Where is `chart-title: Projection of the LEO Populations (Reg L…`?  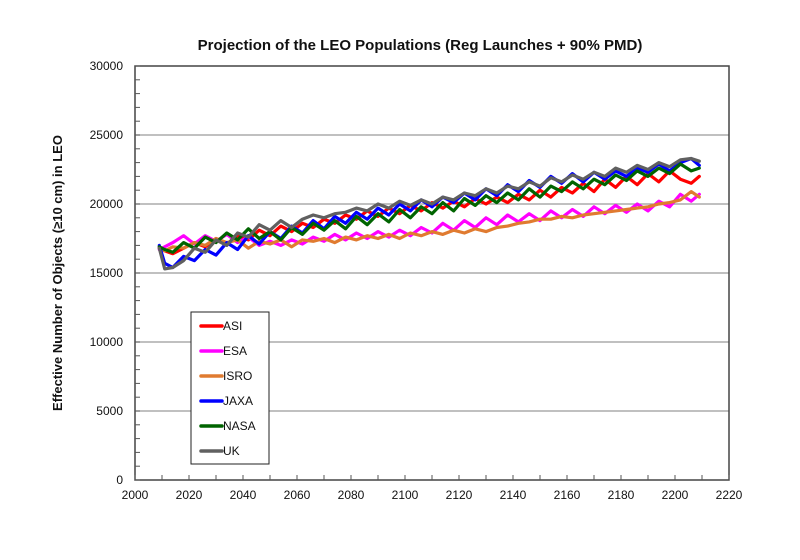 chart-title: Projection of the LEO Populations (Reg L… is located at coordinates (420, 45).